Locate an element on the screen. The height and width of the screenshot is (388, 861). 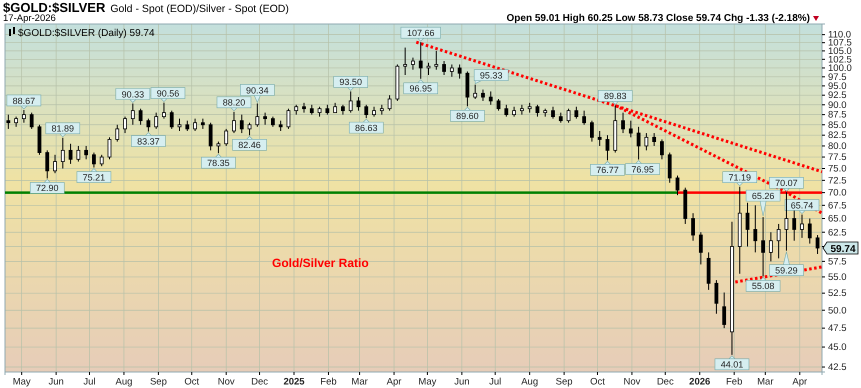
y-tick-label: 87.5 is located at coordinates (837, 115).